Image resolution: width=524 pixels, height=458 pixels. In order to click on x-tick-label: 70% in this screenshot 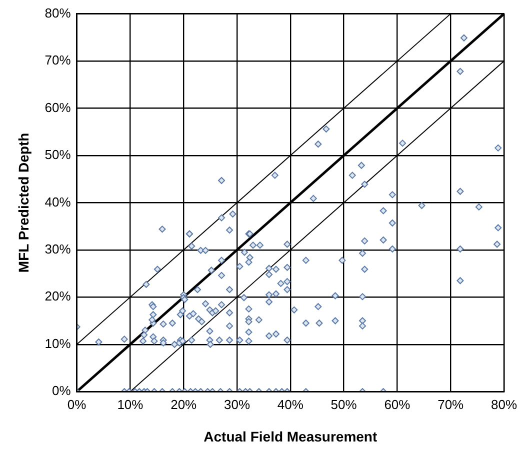, I will do `click(451, 404)`.